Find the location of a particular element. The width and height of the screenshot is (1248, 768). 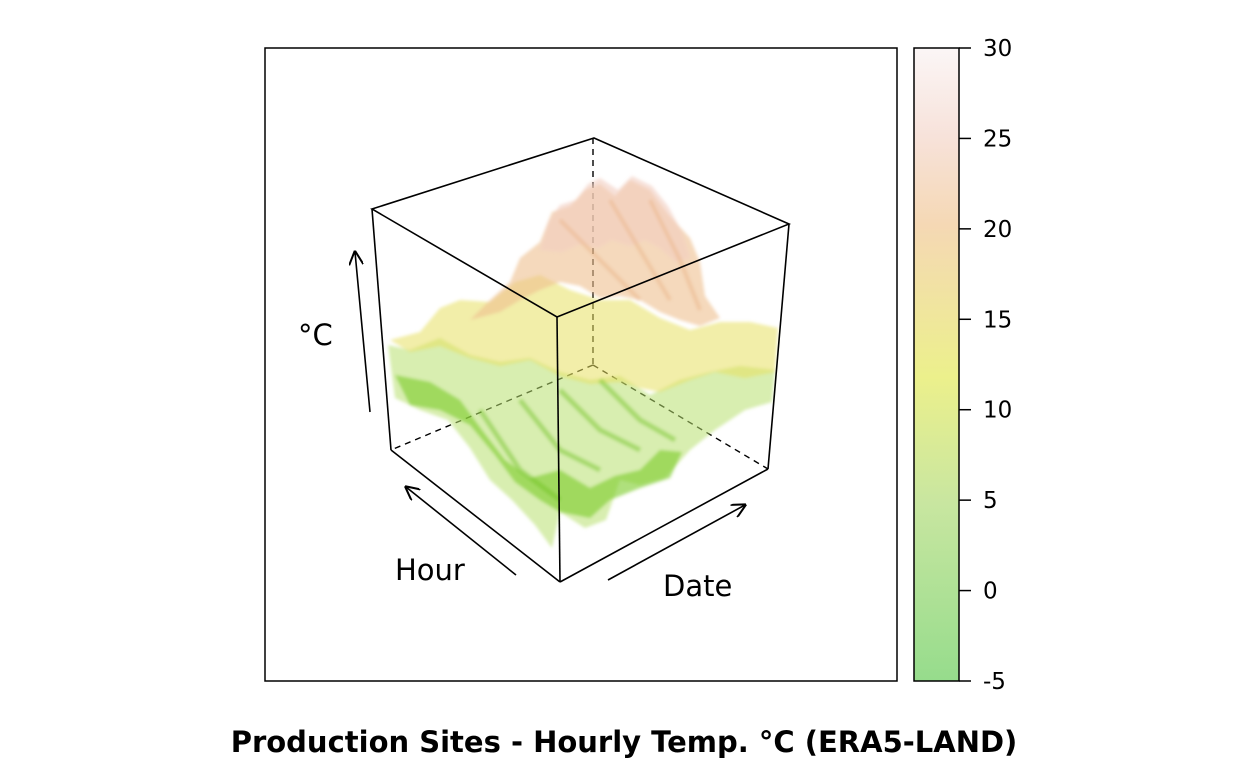

colorbar-tick-label: 30 is located at coordinates (997, 49).